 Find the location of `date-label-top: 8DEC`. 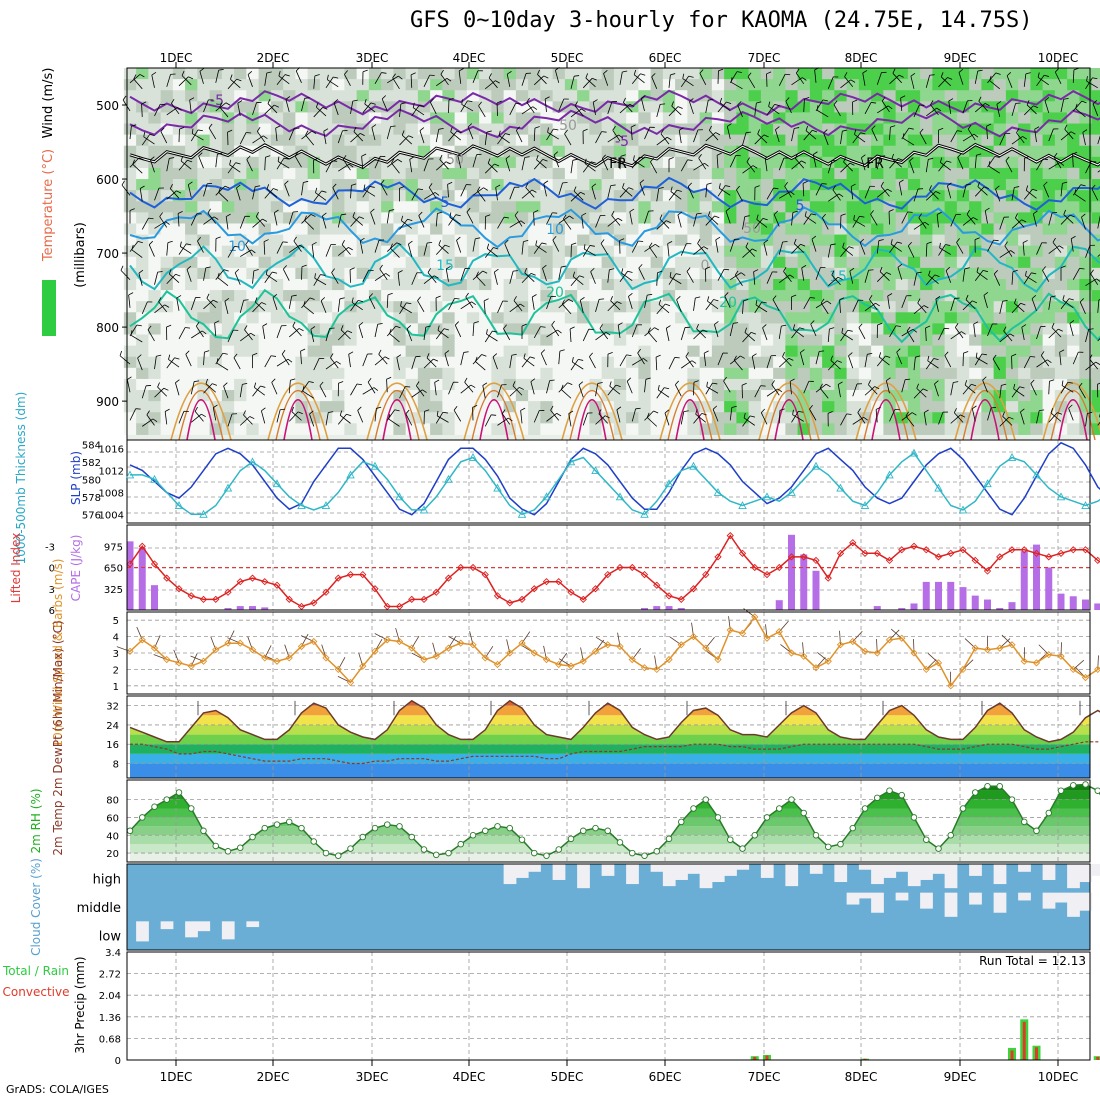

date-label-top: 8DEC is located at coordinates (861, 58).